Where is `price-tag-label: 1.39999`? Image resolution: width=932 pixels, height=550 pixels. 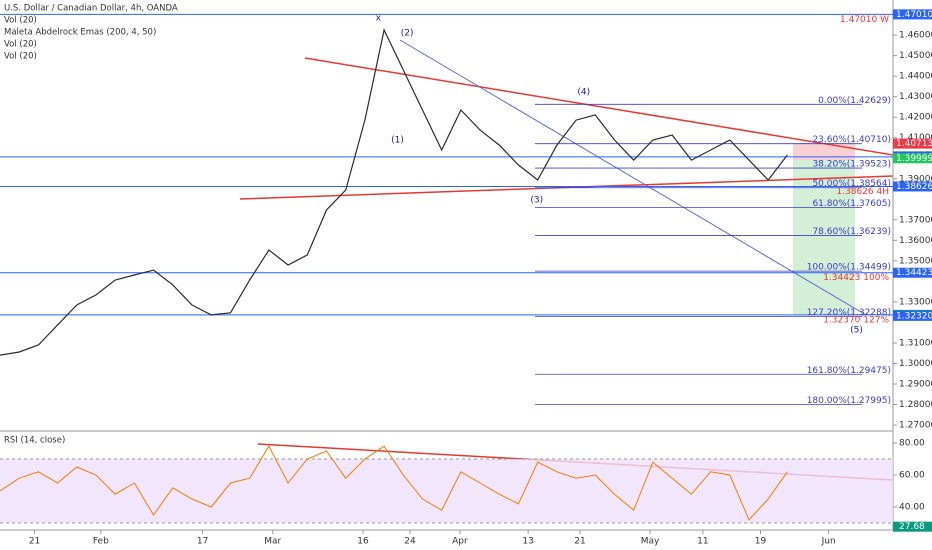
price-tag-label: 1.39999 is located at coordinates (914, 159).